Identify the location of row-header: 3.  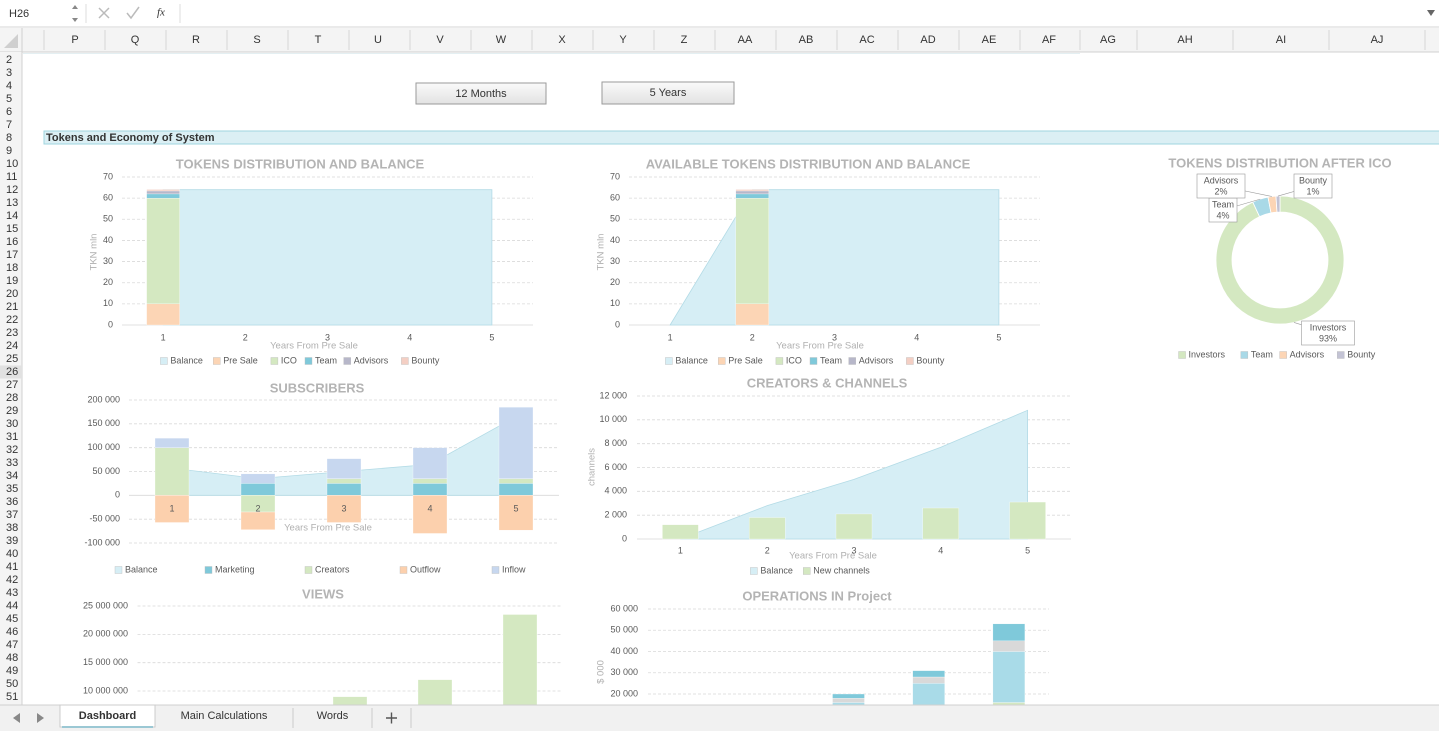
(9, 73).